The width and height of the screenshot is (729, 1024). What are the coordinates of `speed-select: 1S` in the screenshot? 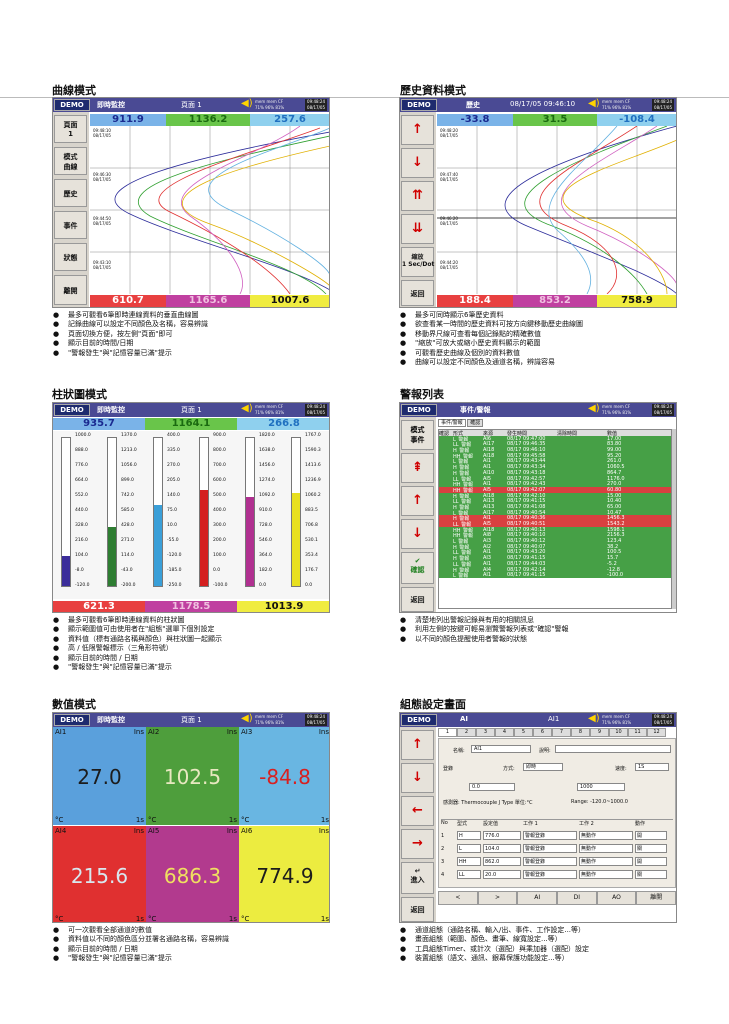 It's located at (652, 767).